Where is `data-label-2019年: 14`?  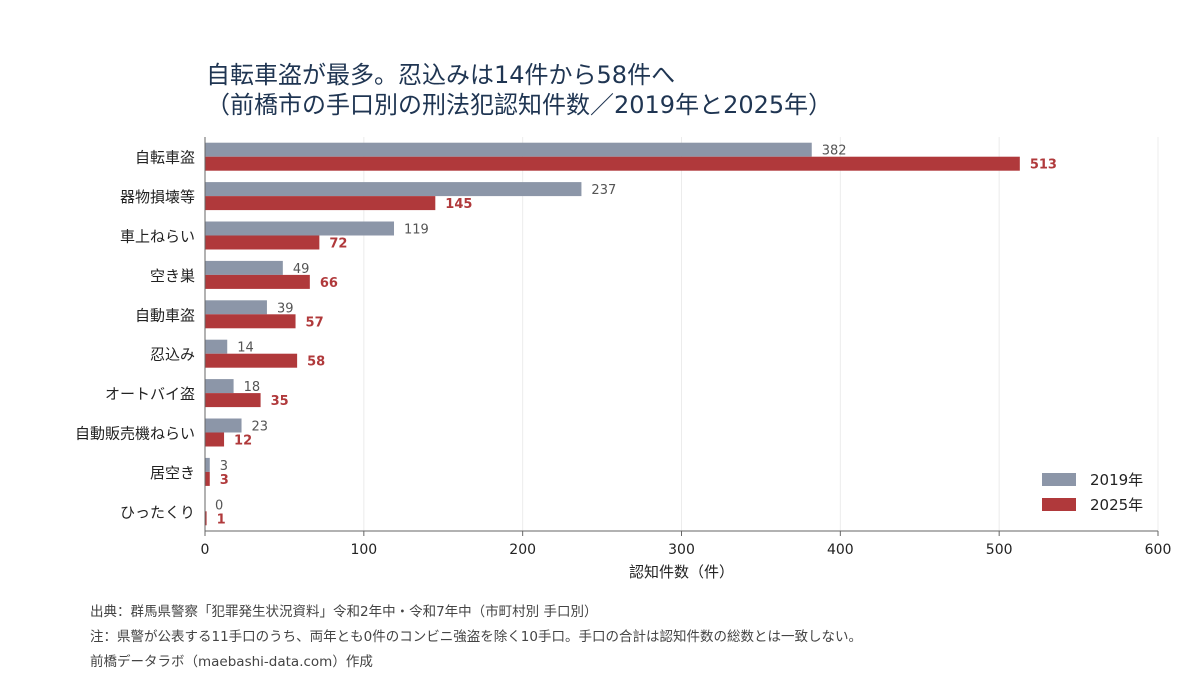 data-label-2019年: 14 is located at coordinates (245, 348).